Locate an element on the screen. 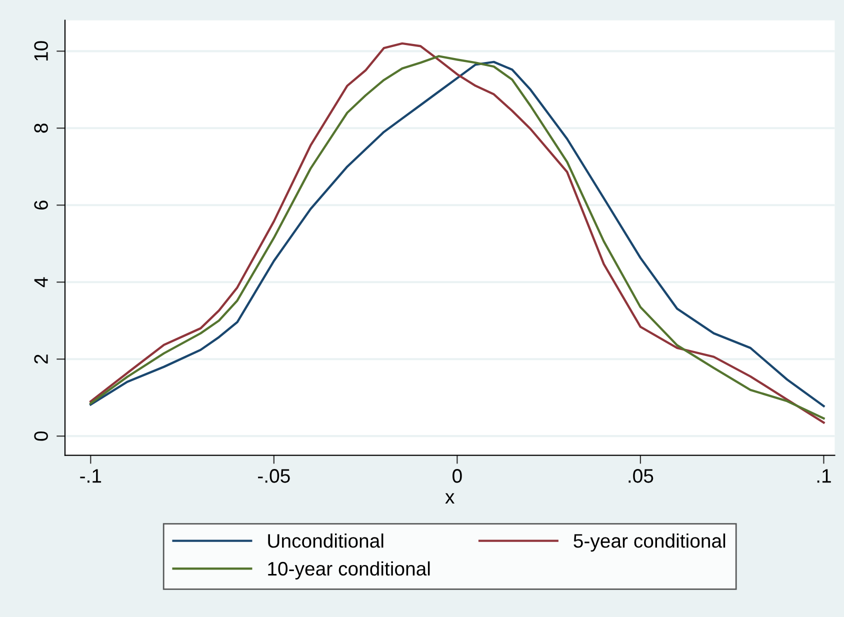 Image resolution: width=844 pixels, height=617 pixels. x-tick-label: -.05 is located at coordinates (274, 476).